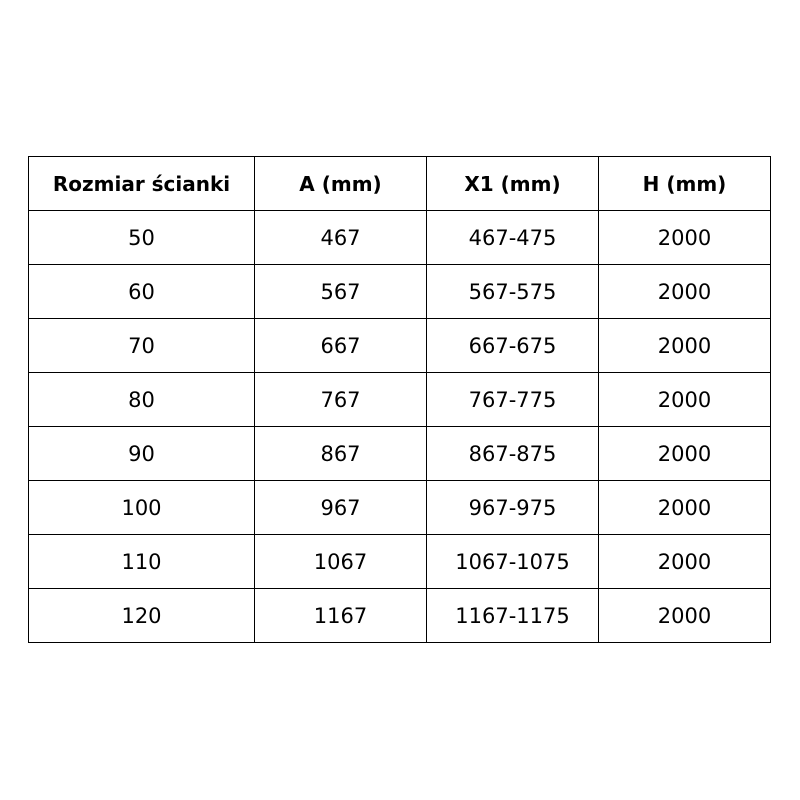  I want to click on cell-size: 110, so click(141, 561).